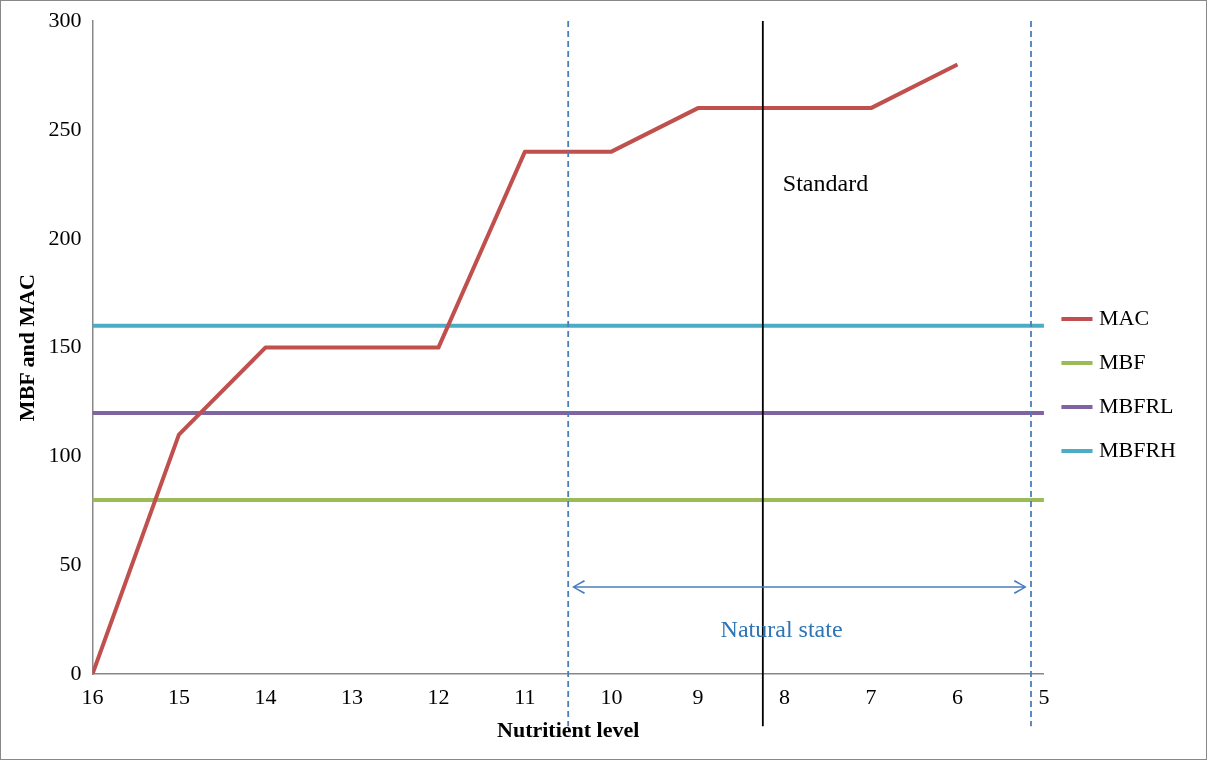  I want to click on legend-label: MBF, so click(1122, 361).